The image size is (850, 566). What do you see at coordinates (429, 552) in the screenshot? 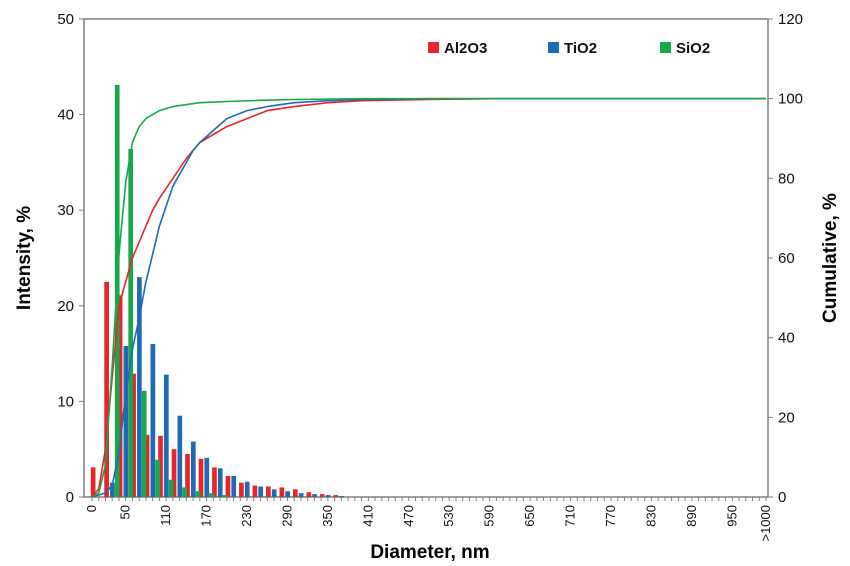
I see `x-axis-title: Diameter, nm` at bounding box center [429, 552].